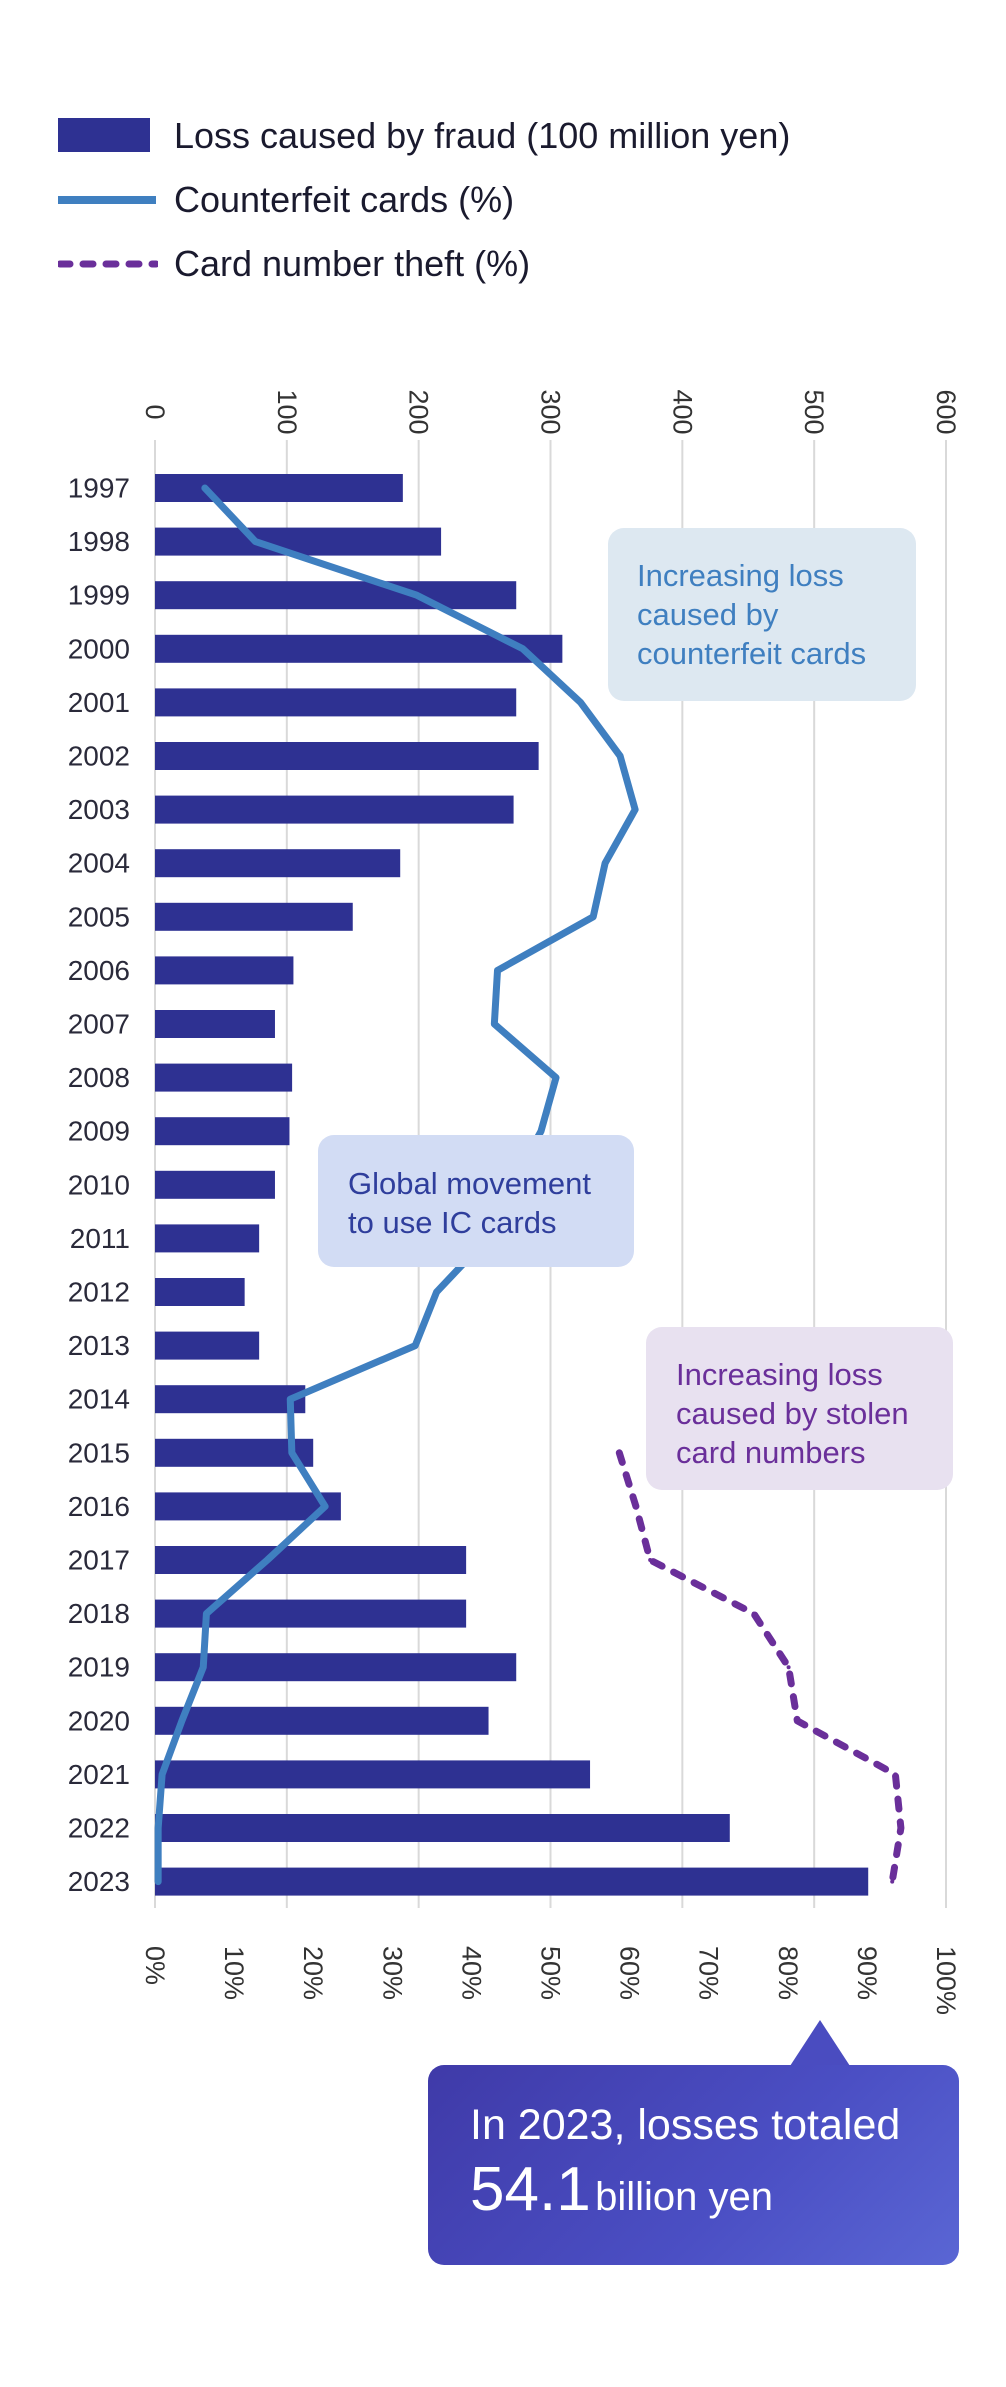 The image size is (1006, 2387). Describe the element at coordinates (779, 1374) in the screenshot. I see `callout-stolen-line-1: Increasing loss` at that location.